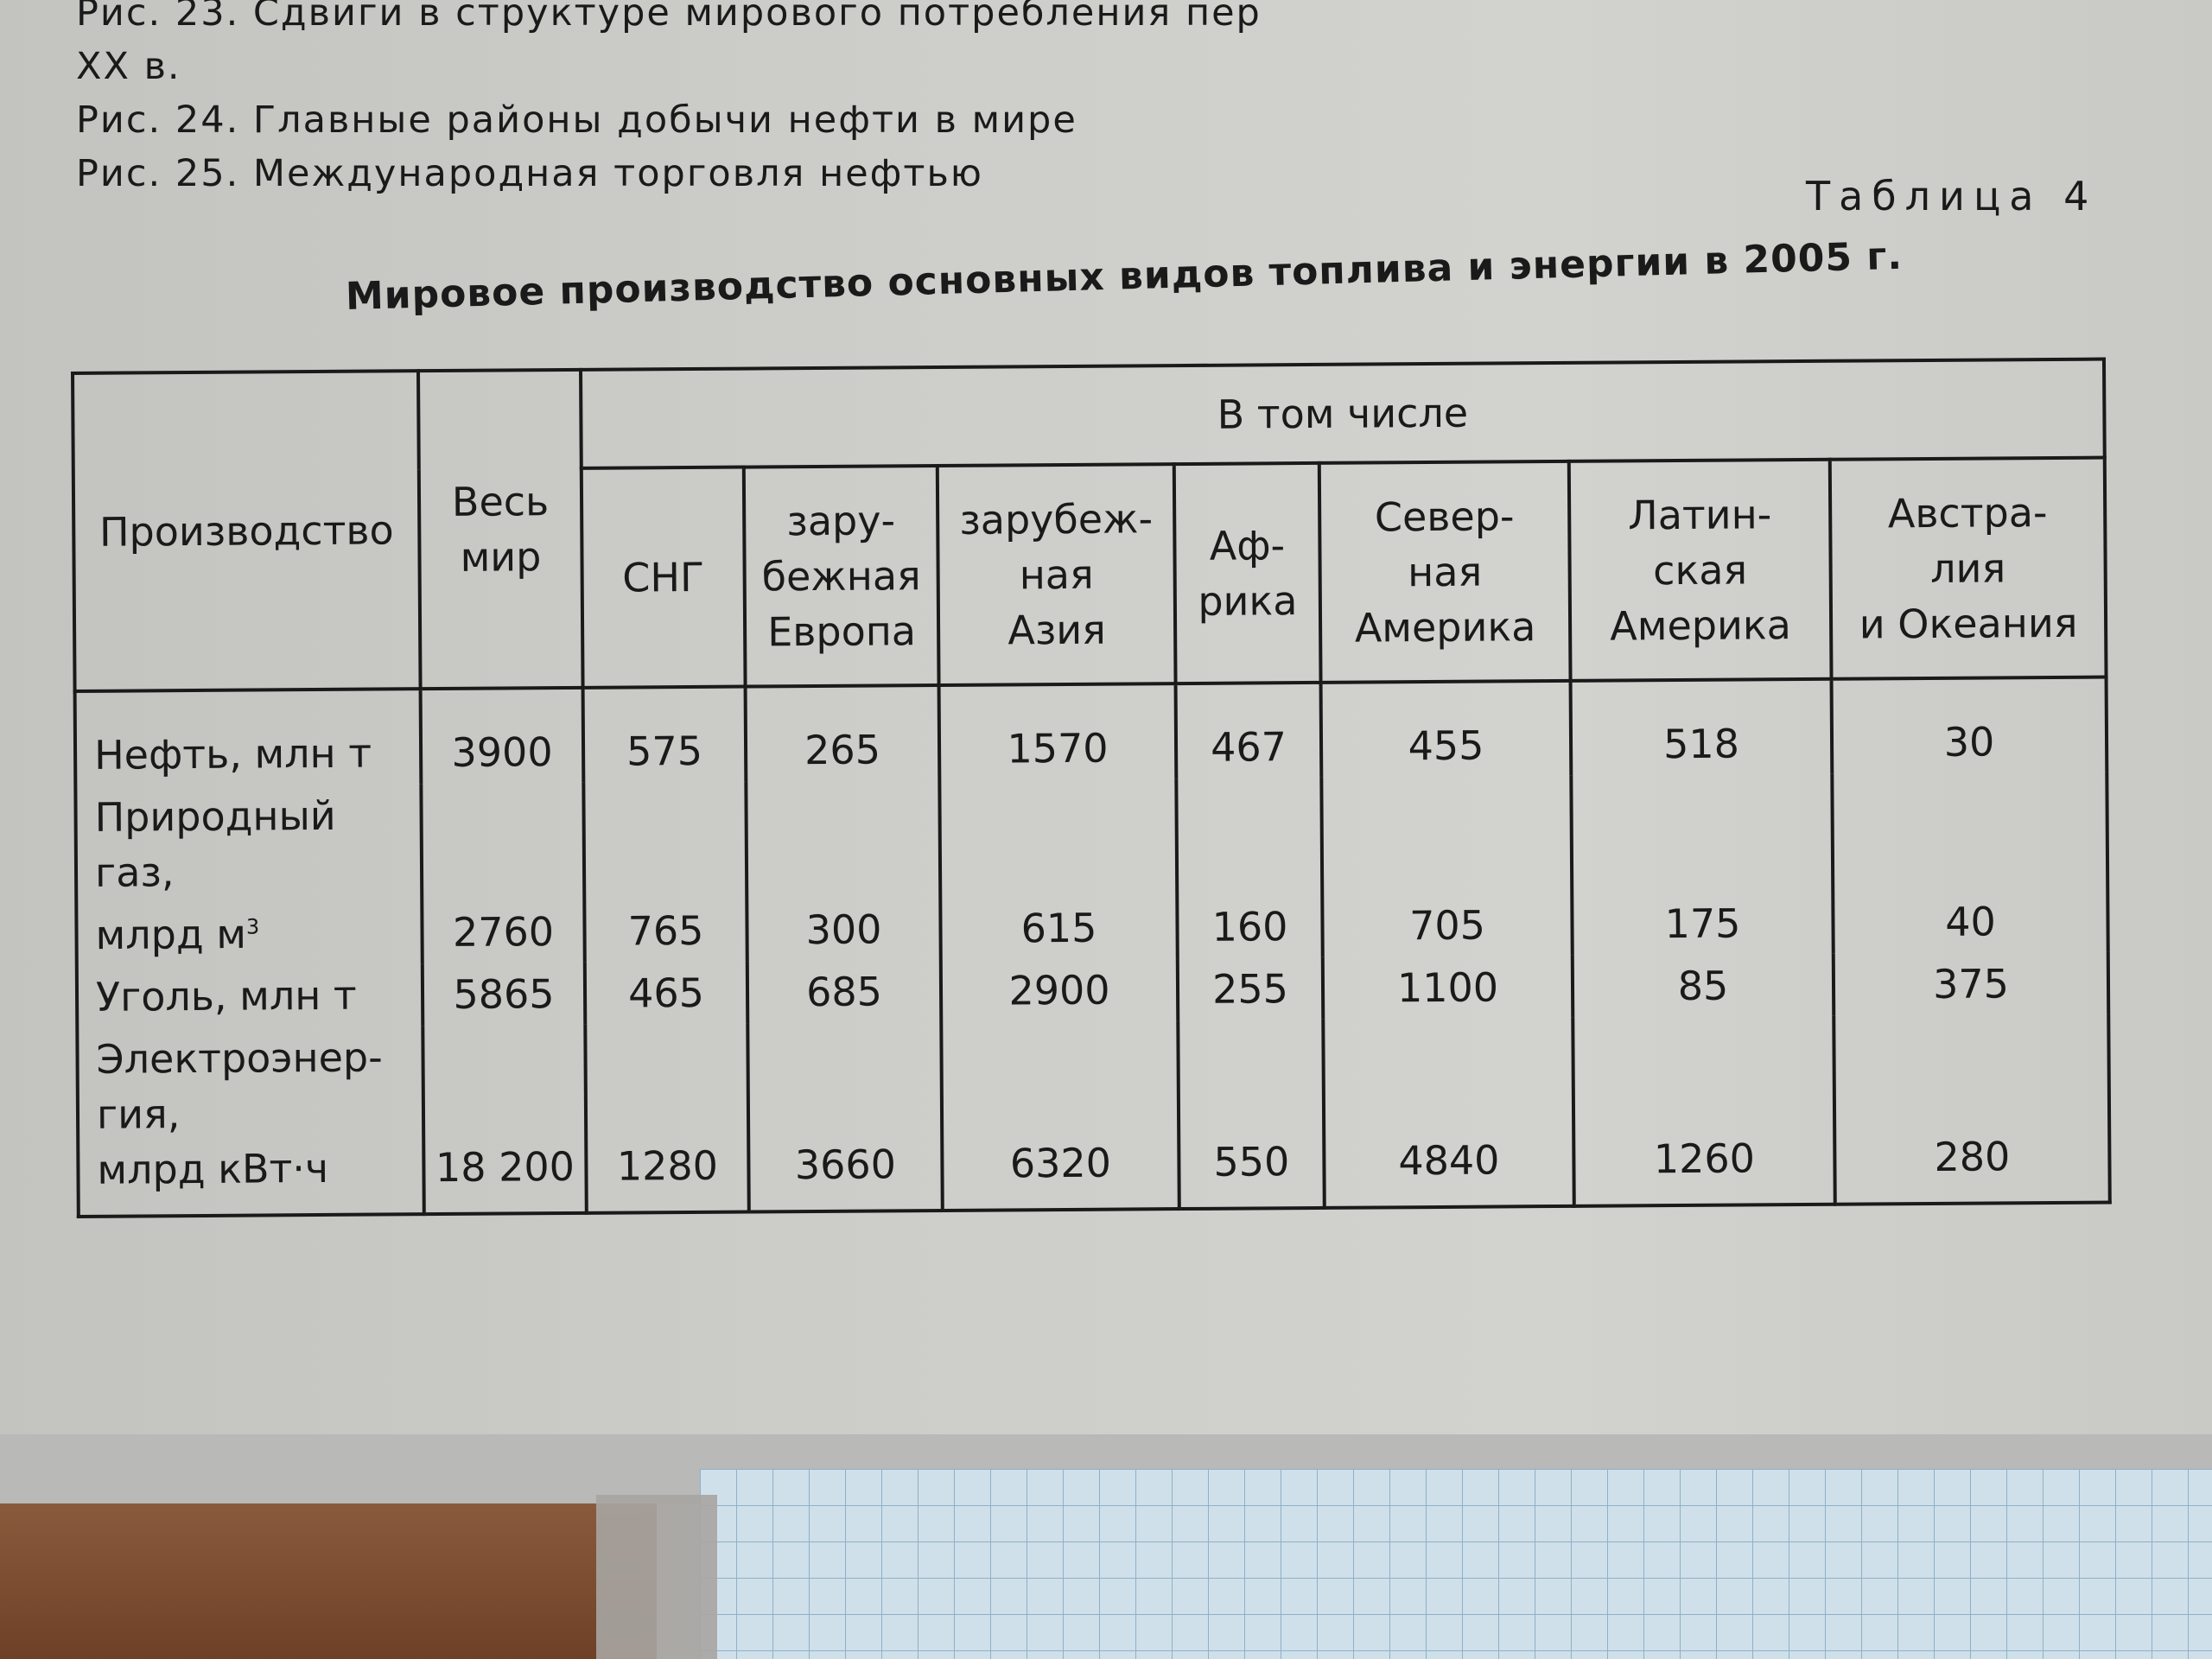 This screenshot has height=1659, width=2212. Describe the element at coordinates (1704, 1111) in the screenshot. I see `table-cell: 1260` at that location.